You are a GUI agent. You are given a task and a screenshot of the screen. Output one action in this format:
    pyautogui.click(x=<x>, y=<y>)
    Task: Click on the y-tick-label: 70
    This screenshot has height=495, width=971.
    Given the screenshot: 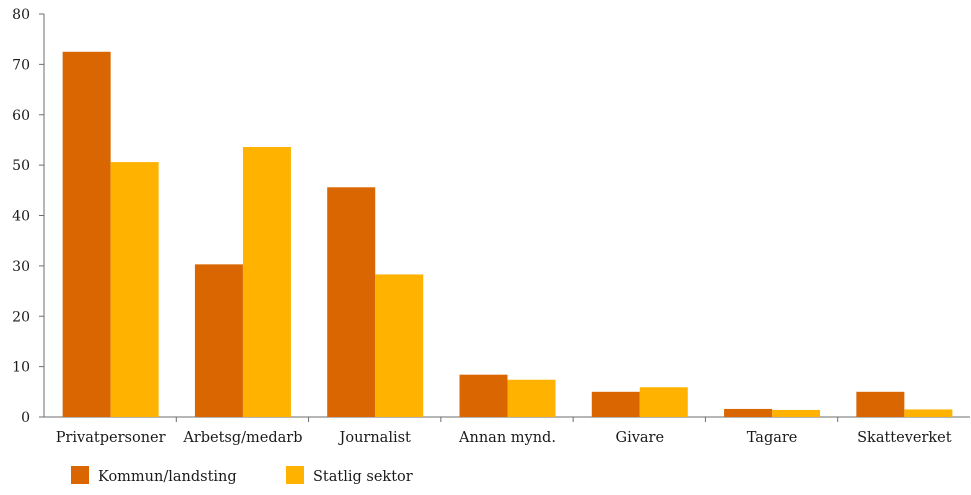 What is the action you would take?
    pyautogui.click(x=21, y=65)
    